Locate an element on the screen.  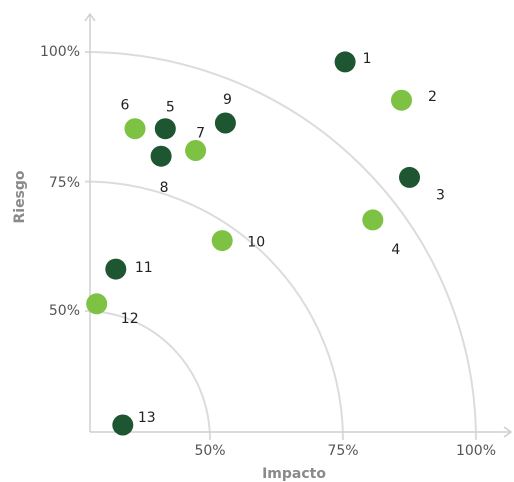
data-point-label: 8 is located at coordinates (164, 188).